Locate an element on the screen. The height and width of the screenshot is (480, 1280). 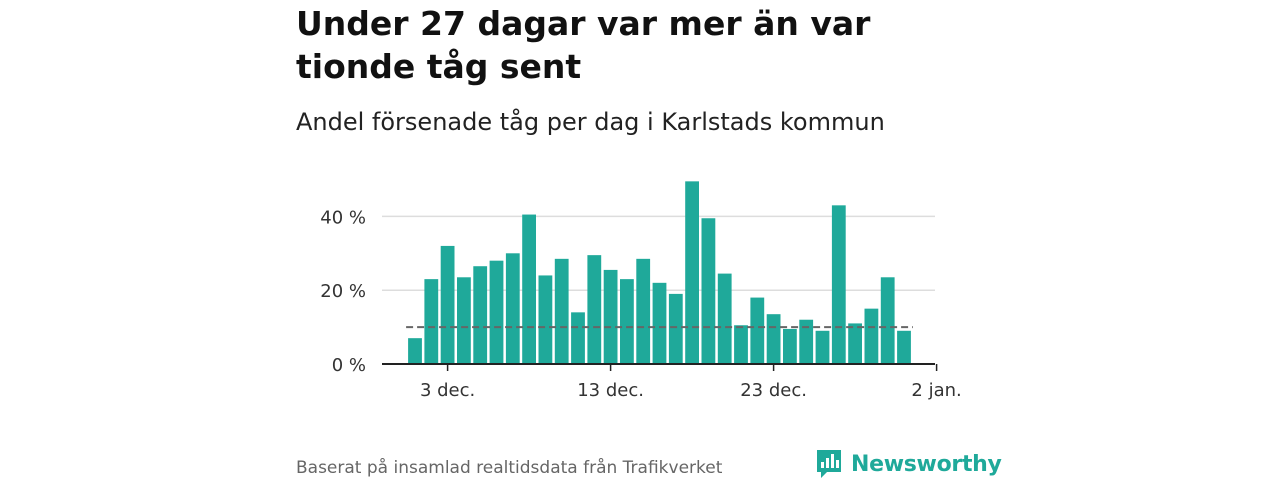
newsworthy-logo-icon is located at coordinates (829, 464).